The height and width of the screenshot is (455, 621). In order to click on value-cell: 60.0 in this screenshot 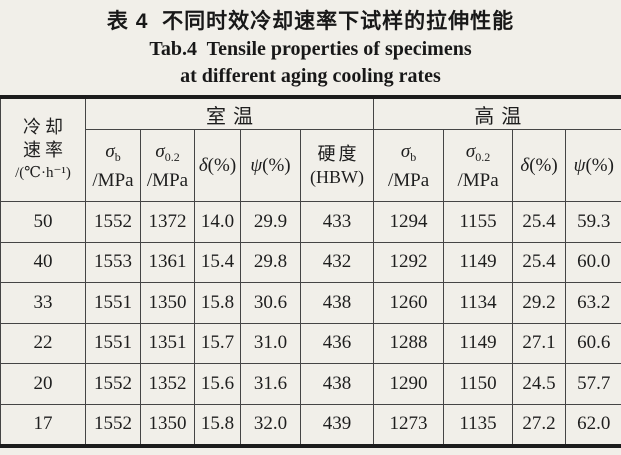, I will do `click(593, 262)`.